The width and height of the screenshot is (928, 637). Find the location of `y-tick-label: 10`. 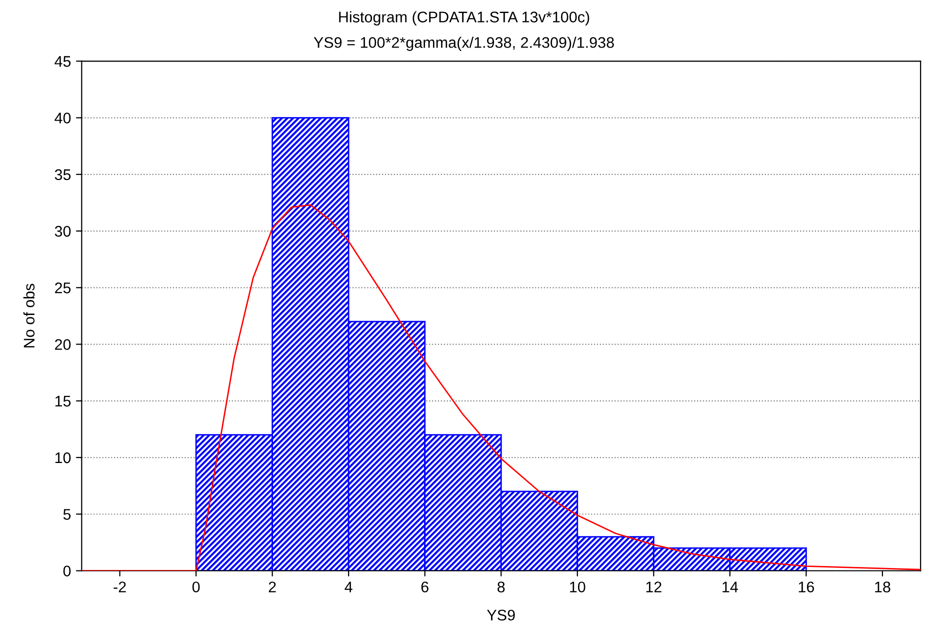

y-tick-label: 10 is located at coordinates (63, 458).